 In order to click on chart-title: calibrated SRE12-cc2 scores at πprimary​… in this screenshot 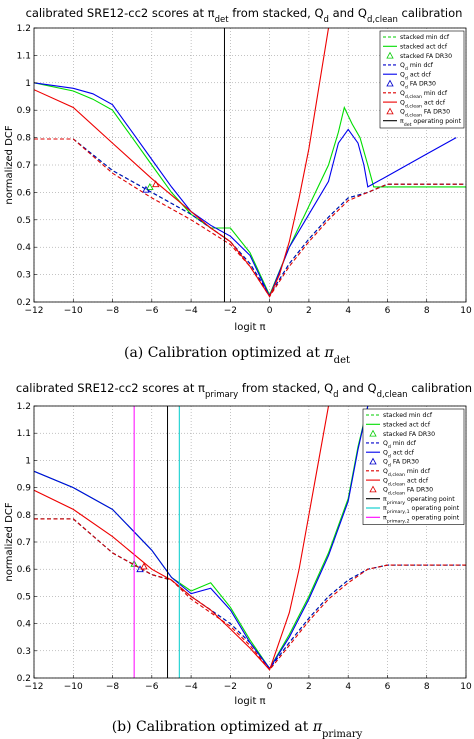, I will do `click(244, 390)`.